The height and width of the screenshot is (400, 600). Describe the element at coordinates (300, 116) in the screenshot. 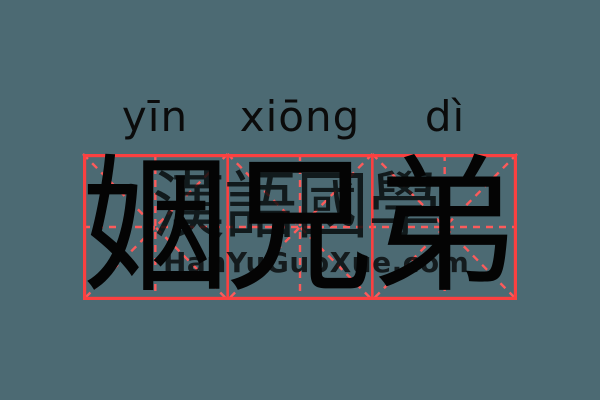

I see `pinyin-syllable-2: xiōng` at that location.